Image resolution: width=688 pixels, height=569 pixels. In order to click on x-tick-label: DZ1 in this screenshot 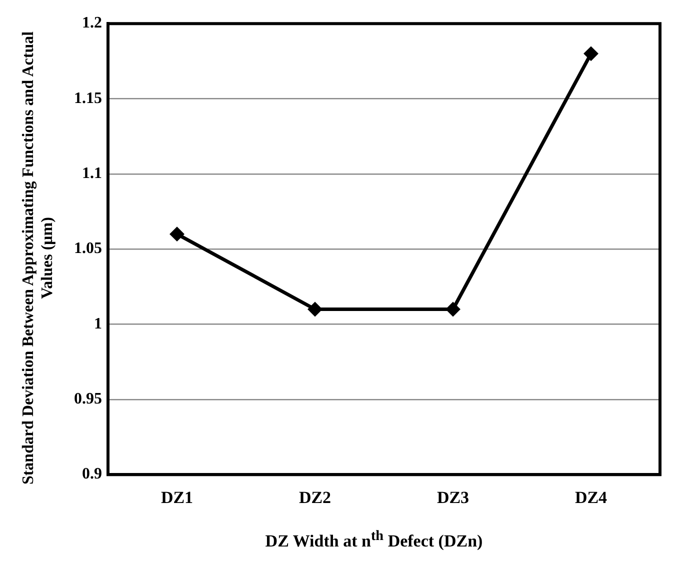, I will do `click(177, 498)`.